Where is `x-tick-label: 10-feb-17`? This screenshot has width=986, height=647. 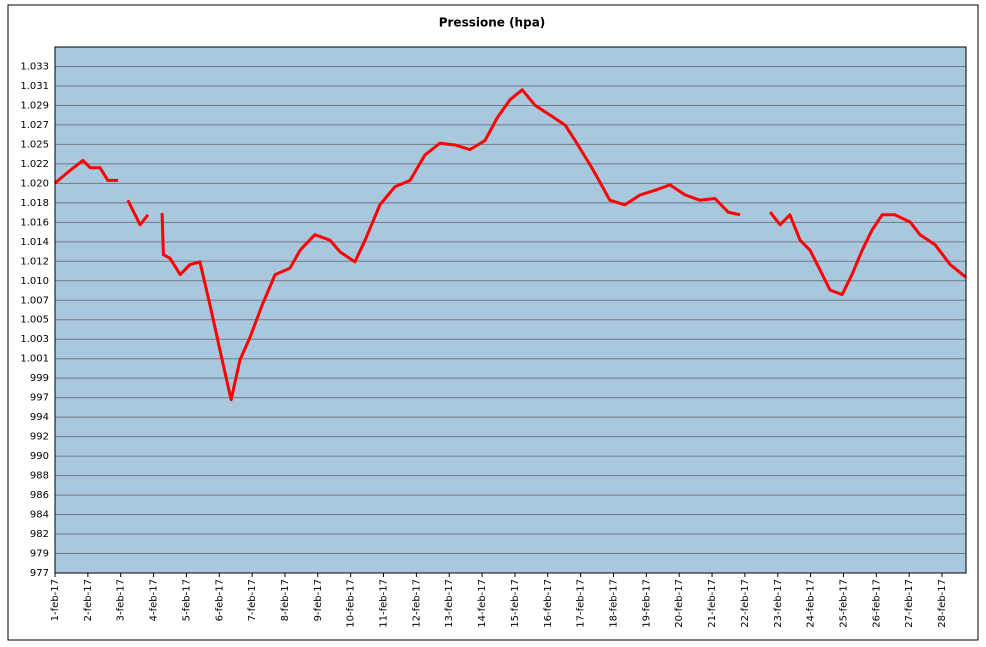 x-tick-label: 10-feb-17 is located at coordinates (351, 603).